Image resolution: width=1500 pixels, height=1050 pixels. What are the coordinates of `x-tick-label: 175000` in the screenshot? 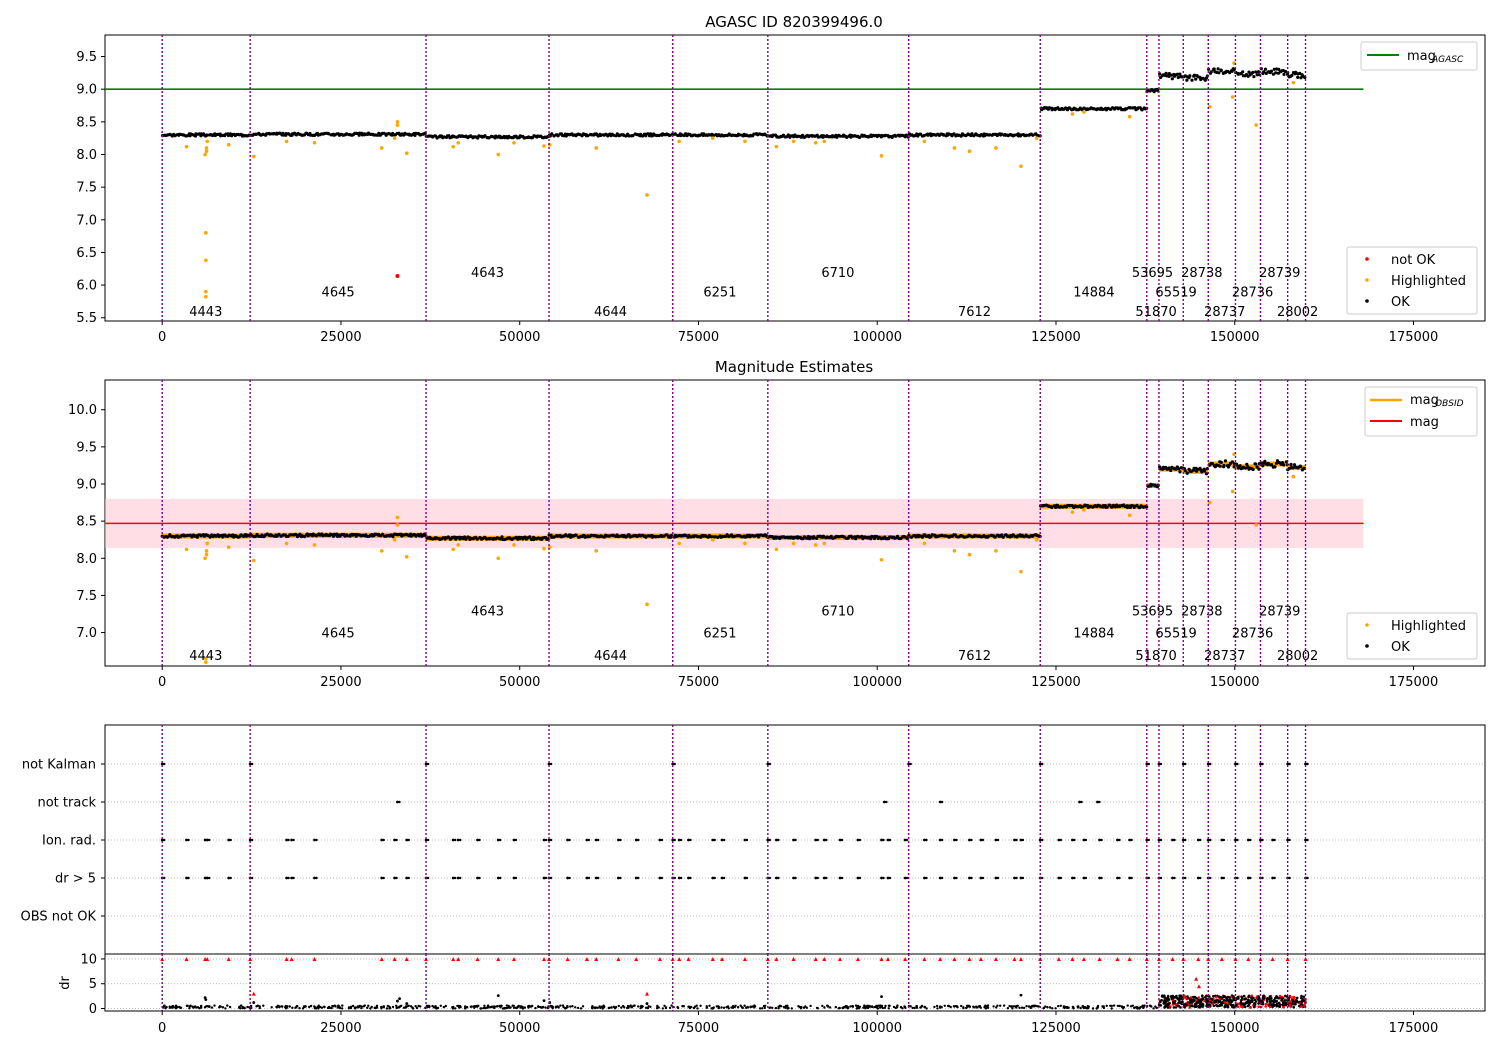 It's located at (1414, 337).